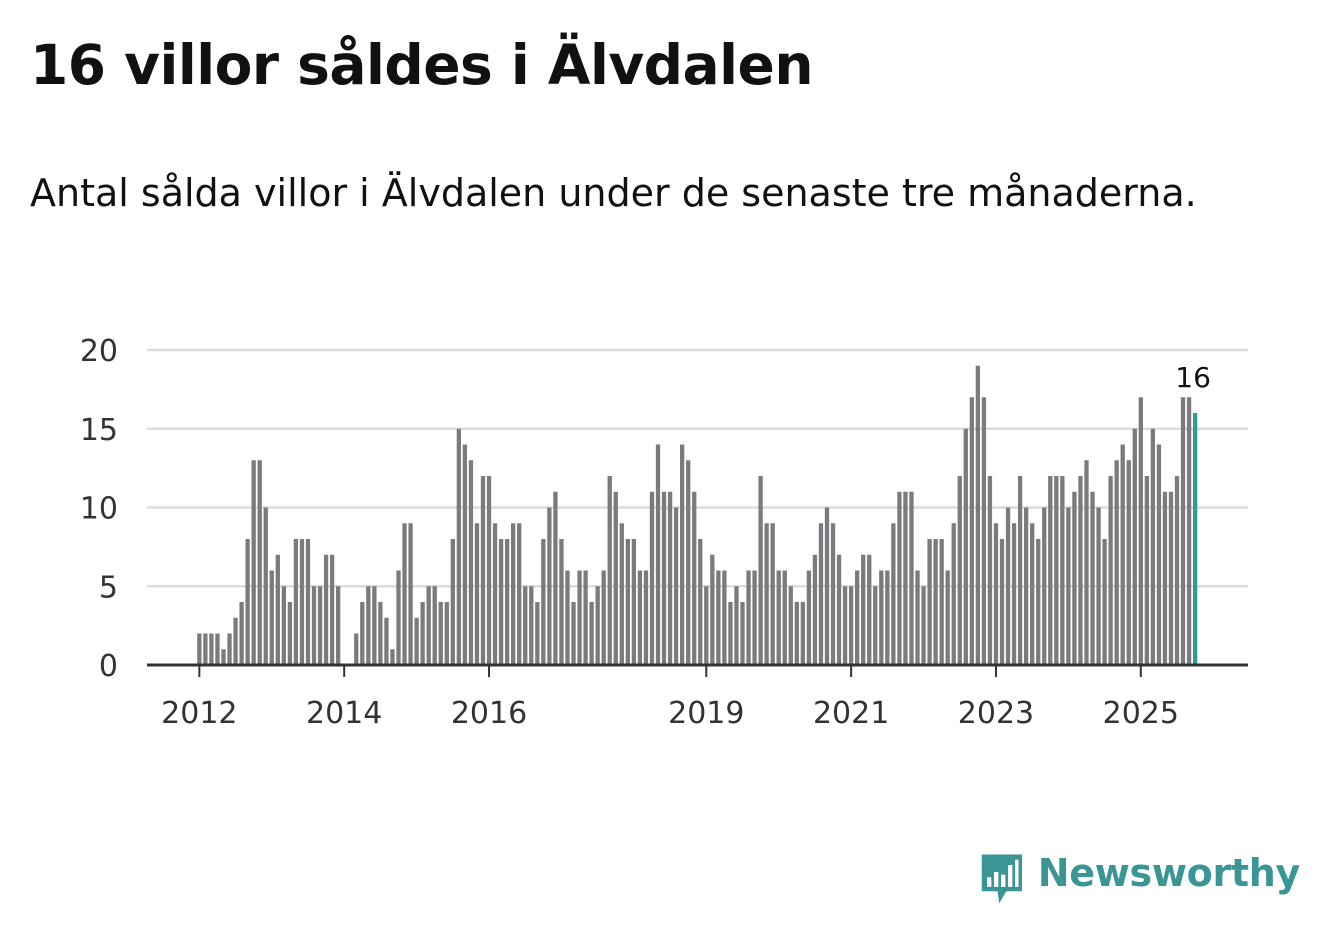  What do you see at coordinates (99, 351) in the screenshot?
I see `y-tick-label: 20` at bounding box center [99, 351].